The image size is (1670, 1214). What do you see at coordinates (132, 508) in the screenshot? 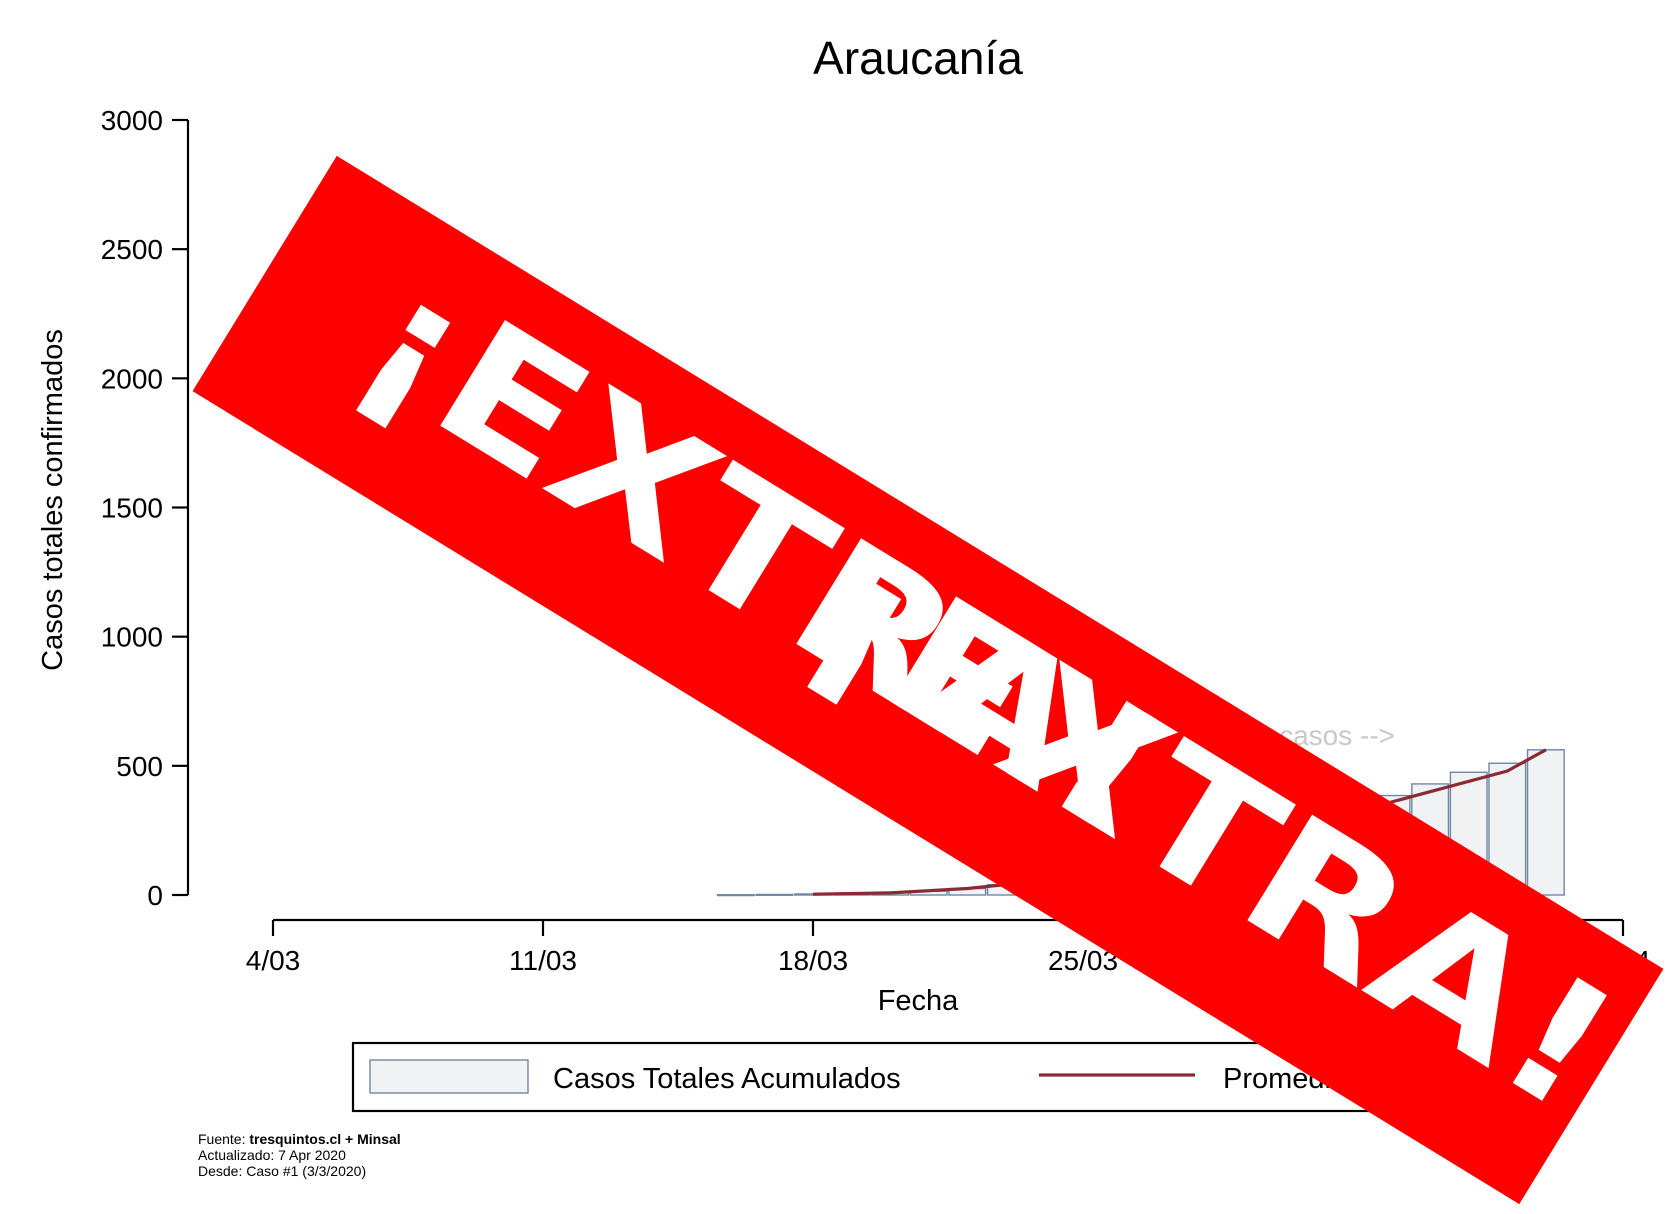
I see `y-tick-label-3: 1500` at bounding box center [132, 508].